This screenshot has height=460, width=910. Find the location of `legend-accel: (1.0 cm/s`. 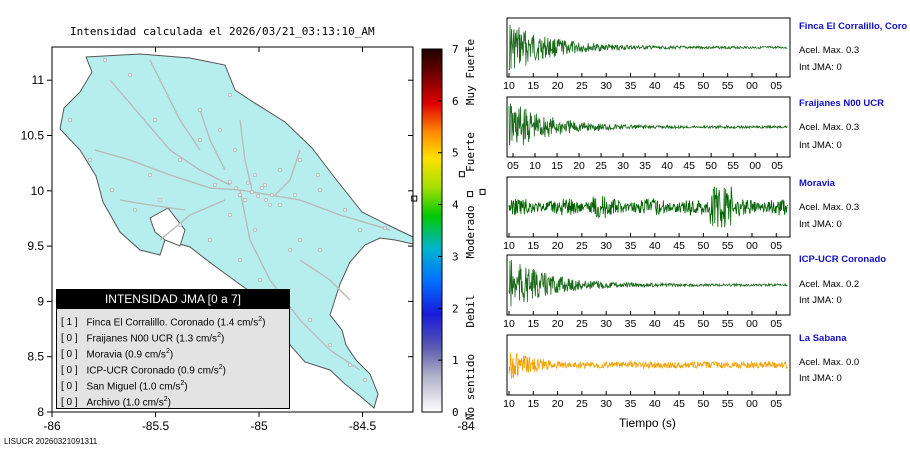

legend-accel: (1.0 cm/s is located at coordinates (160, 387).